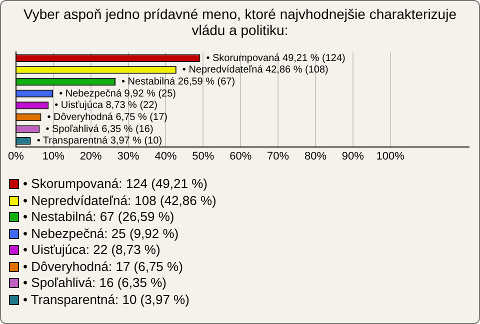  What do you see at coordinates (106, 106) in the screenshot?
I see `data-label: • Uisťujúca 8,73 % (22)` at bounding box center [106, 106].